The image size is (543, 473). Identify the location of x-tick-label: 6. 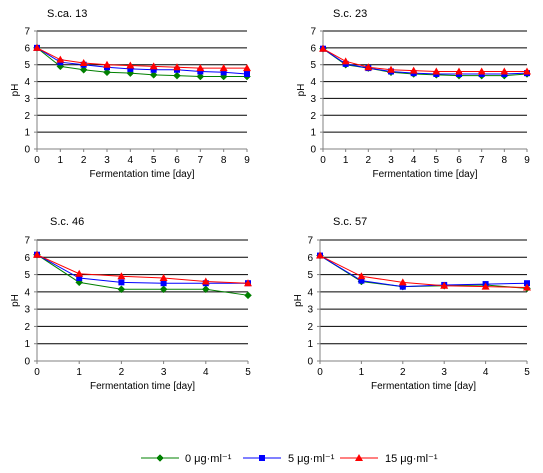
(177, 160).